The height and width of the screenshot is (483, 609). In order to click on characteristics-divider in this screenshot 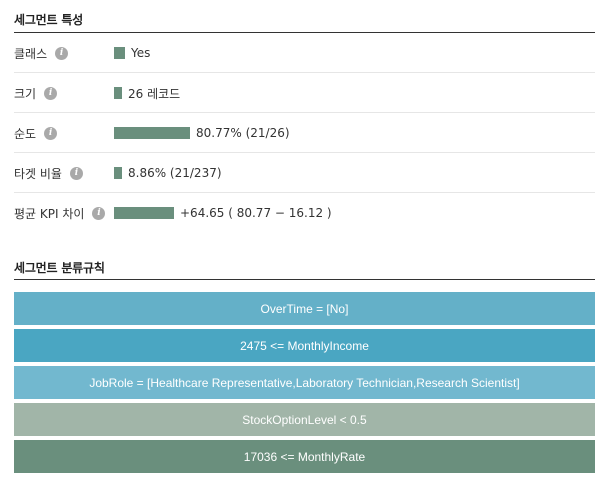, I will do `click(304, 32)`.